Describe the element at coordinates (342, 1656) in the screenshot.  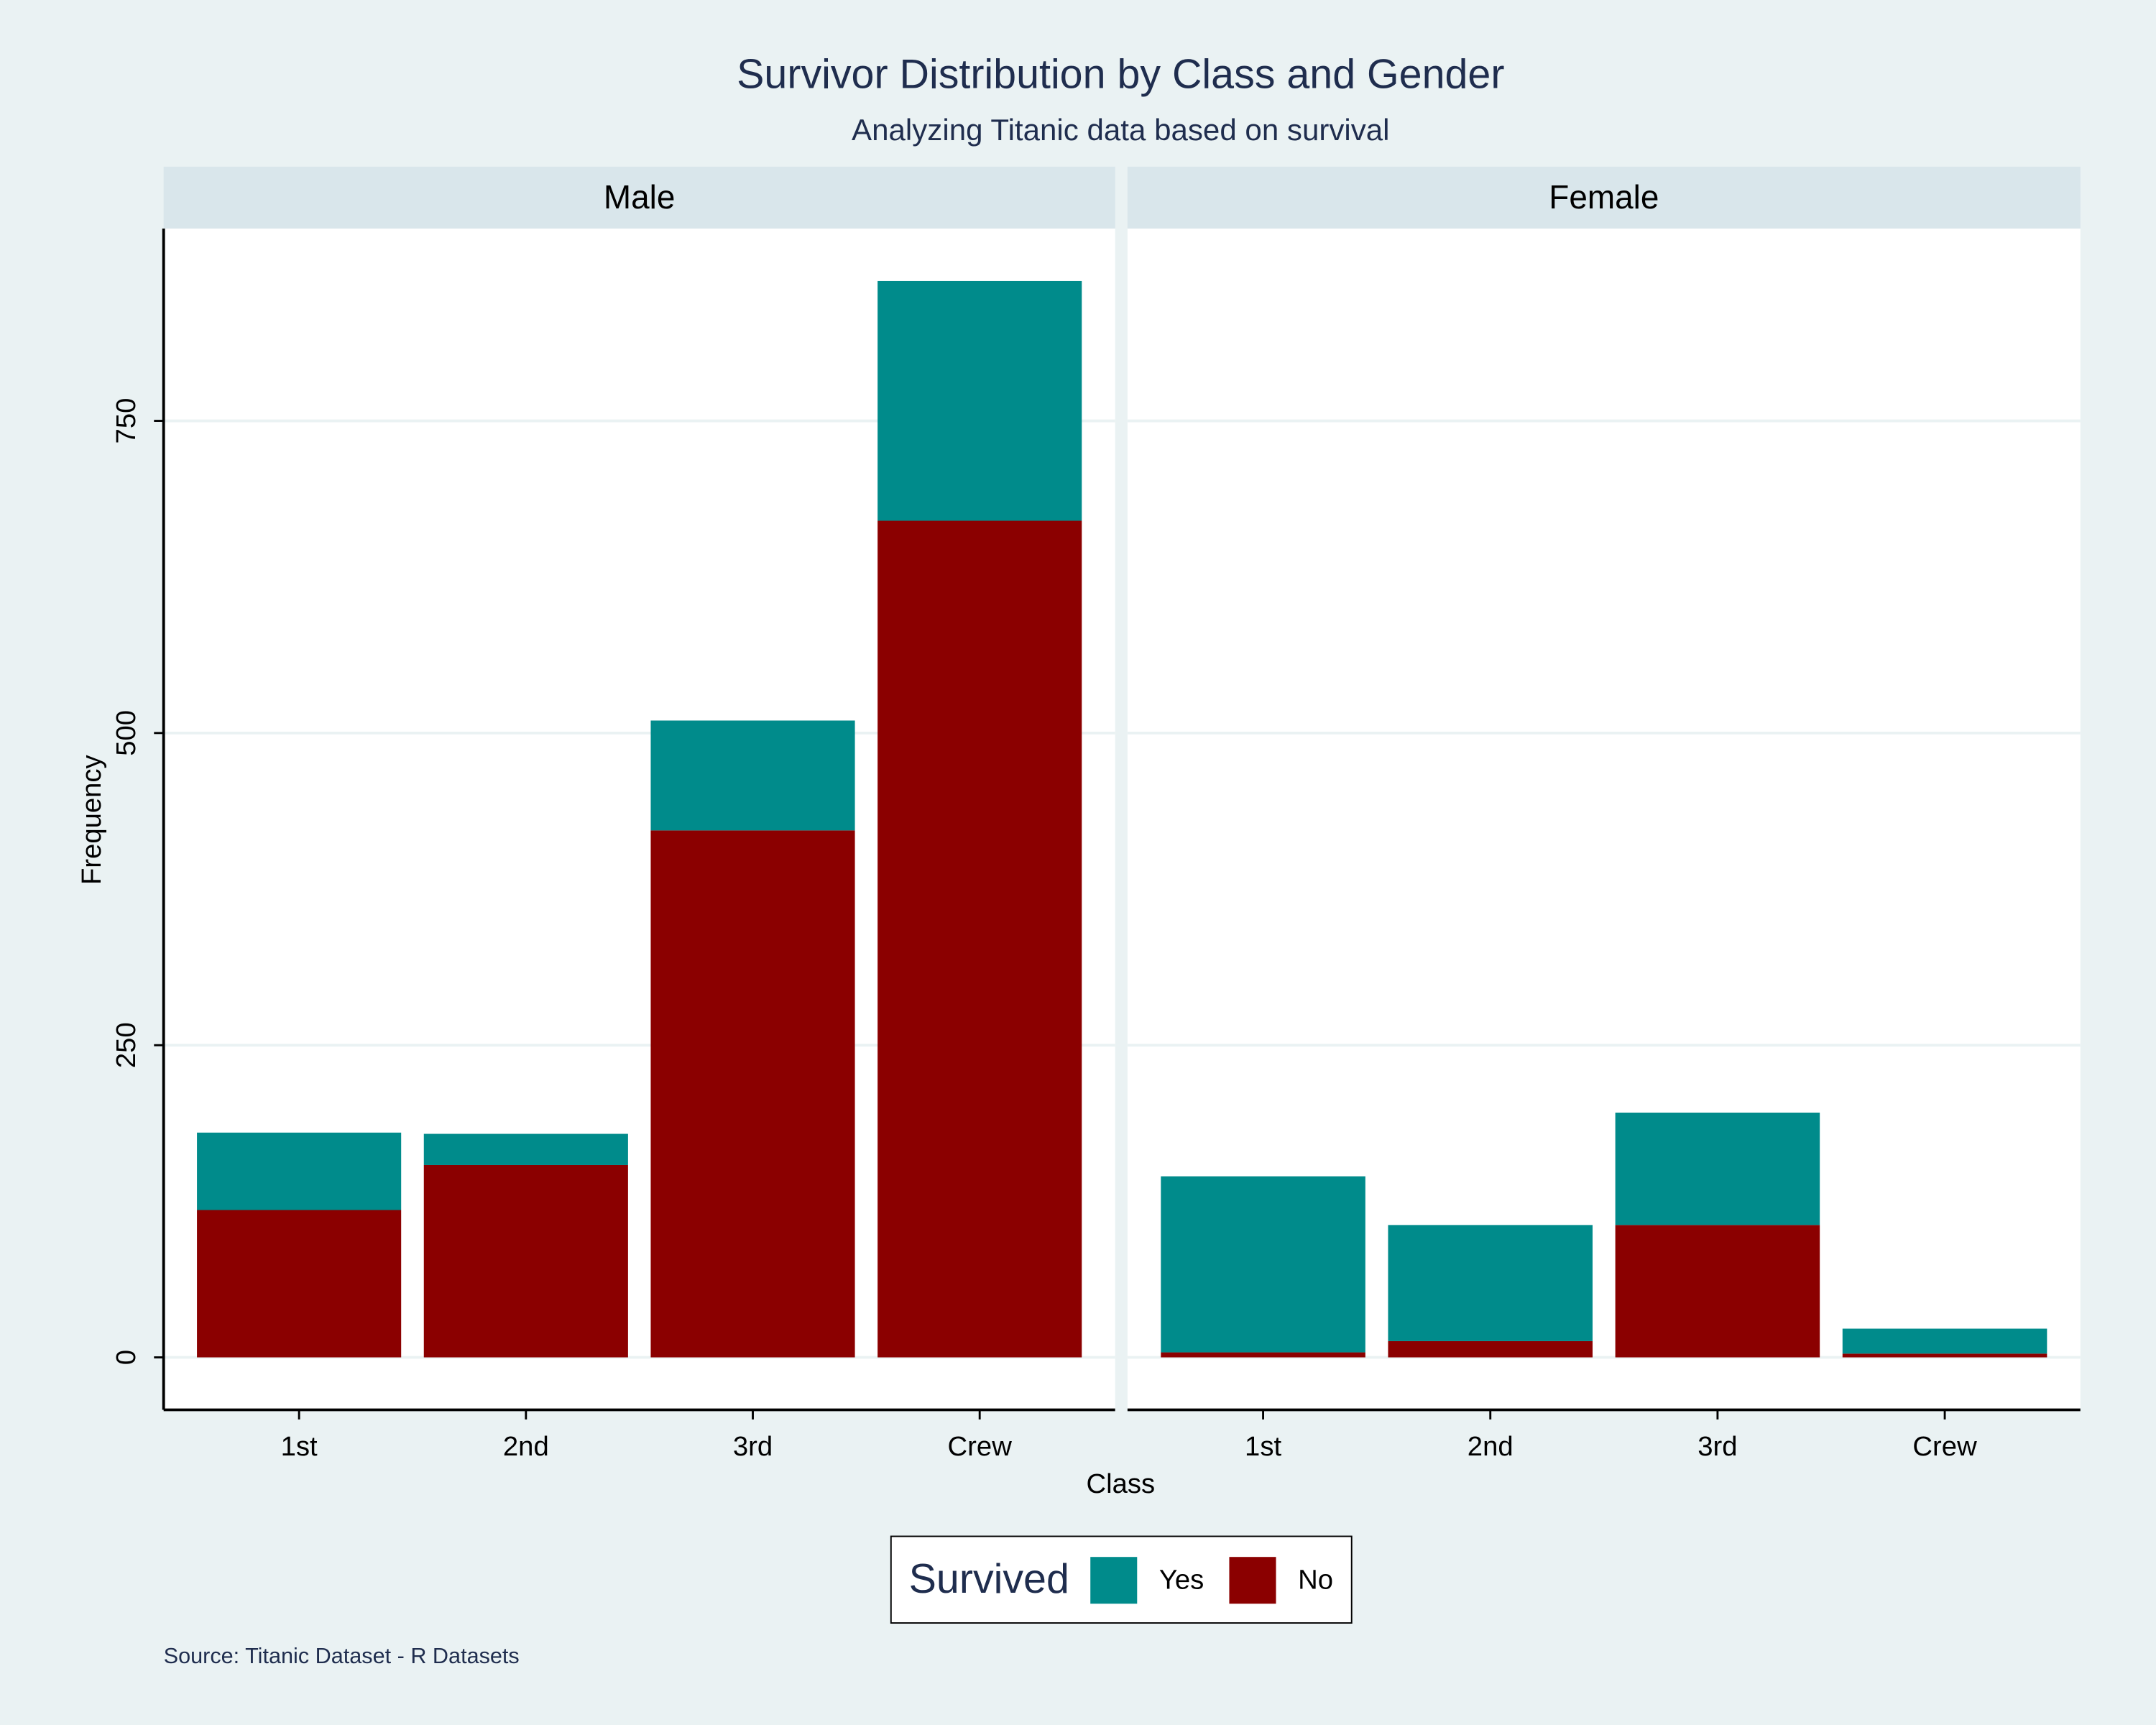
I see `source-note: Source: Titanic Dataset - R Datasets` at that location.